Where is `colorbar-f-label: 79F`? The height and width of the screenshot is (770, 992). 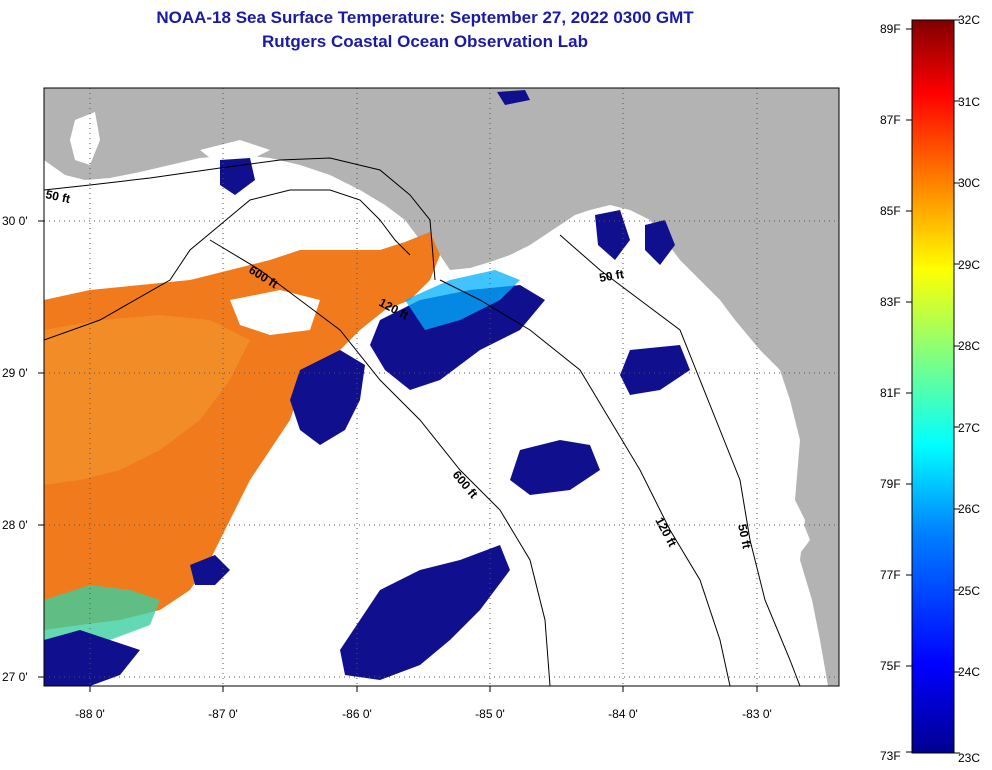
colorbar-f-label: 79F is located at coordinates (890, 484).